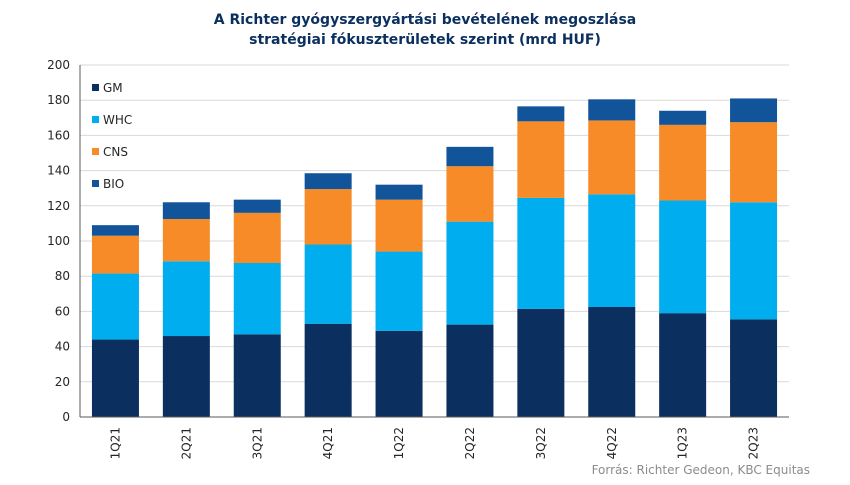 The width and height of the screenshot is (850, 485). What do you see at coordinates (58, 206) in the screenshot?
I see `y-tick-label: 120` at bounding box center [58, 206].